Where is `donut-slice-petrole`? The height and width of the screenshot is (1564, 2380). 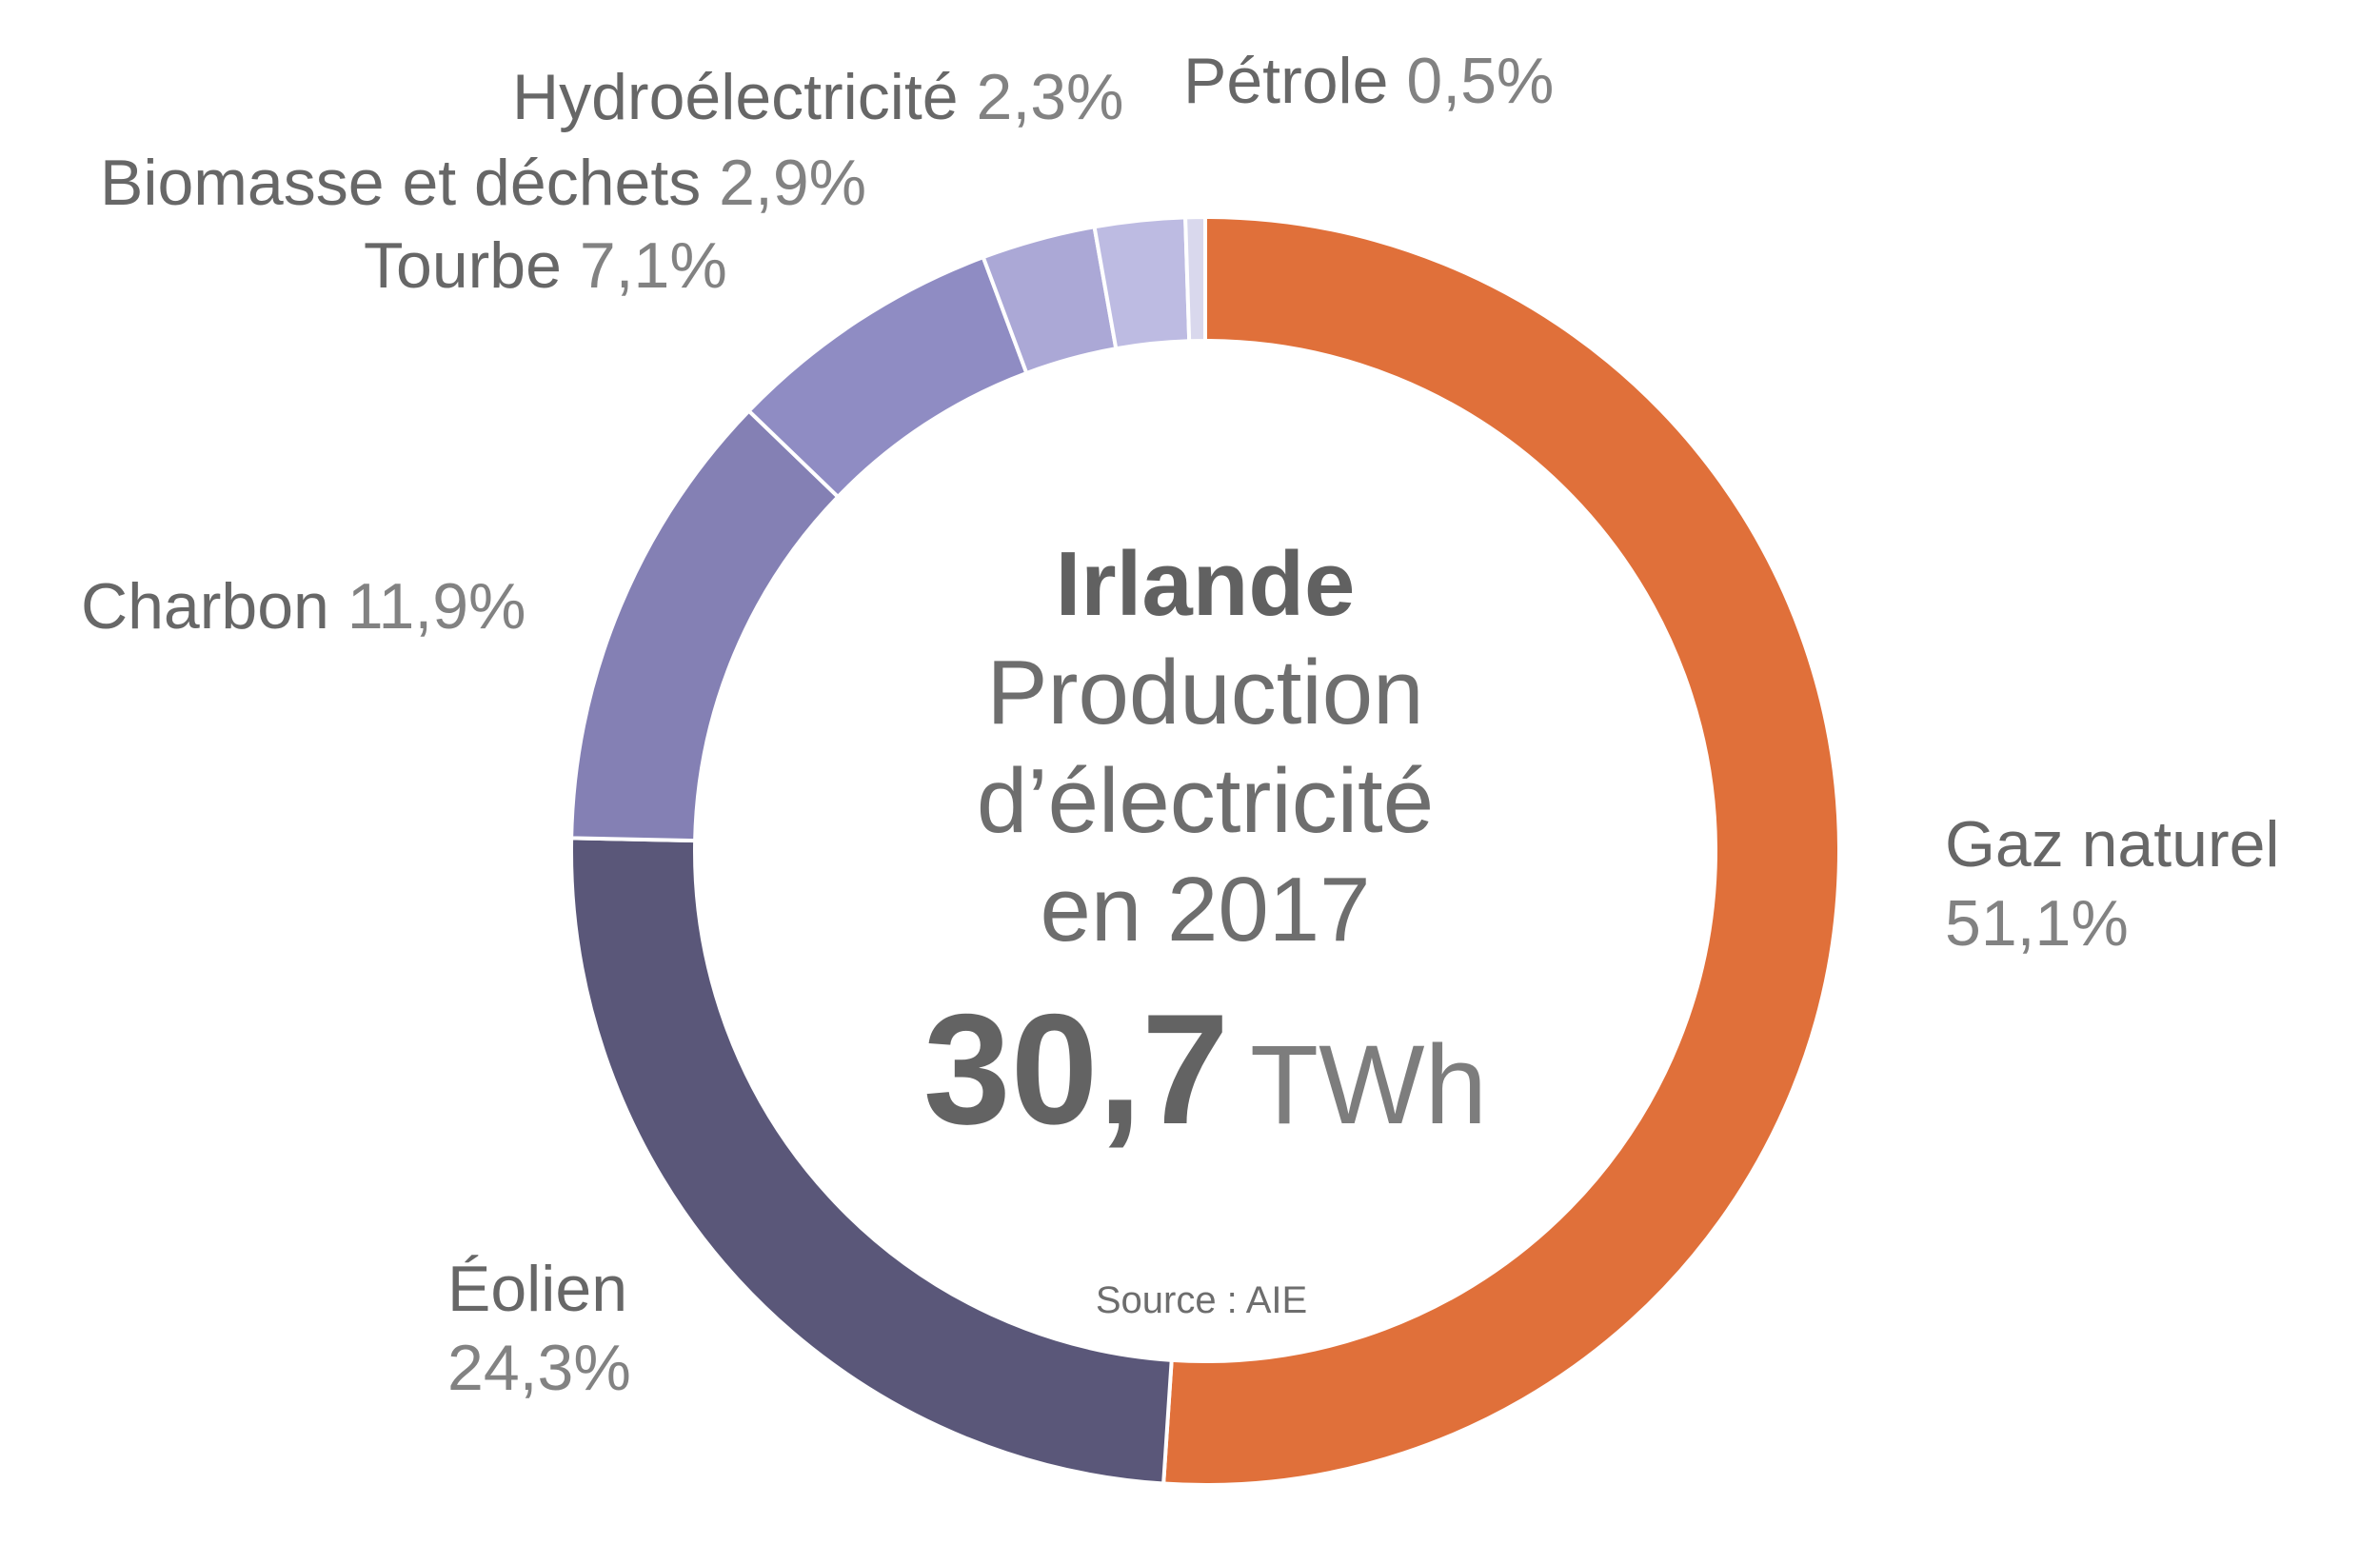 donut-slice-petrole is located at coordinates (1195, 279).